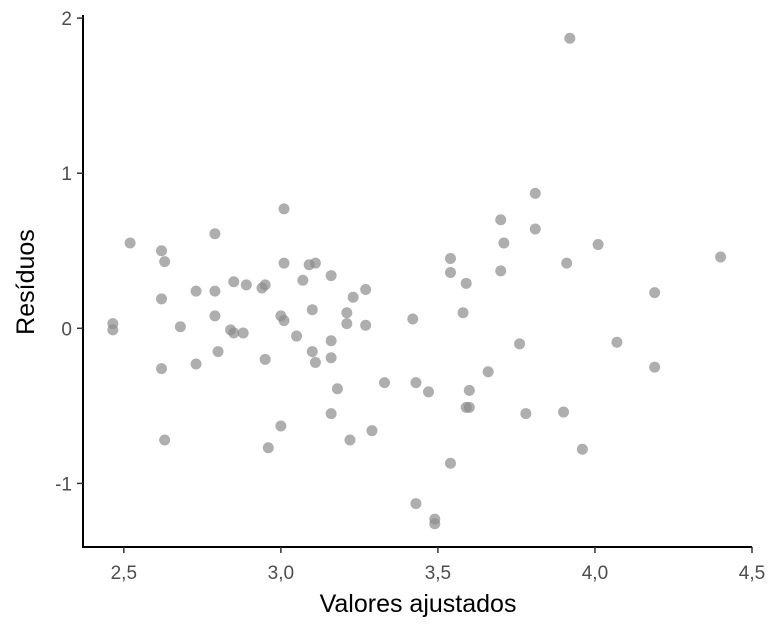 The width and height of the screenshot is (768, 633). Describe the element at coordinates (438, 573) in the screenshot. I see `x-tick-label: 3,5` at that location.